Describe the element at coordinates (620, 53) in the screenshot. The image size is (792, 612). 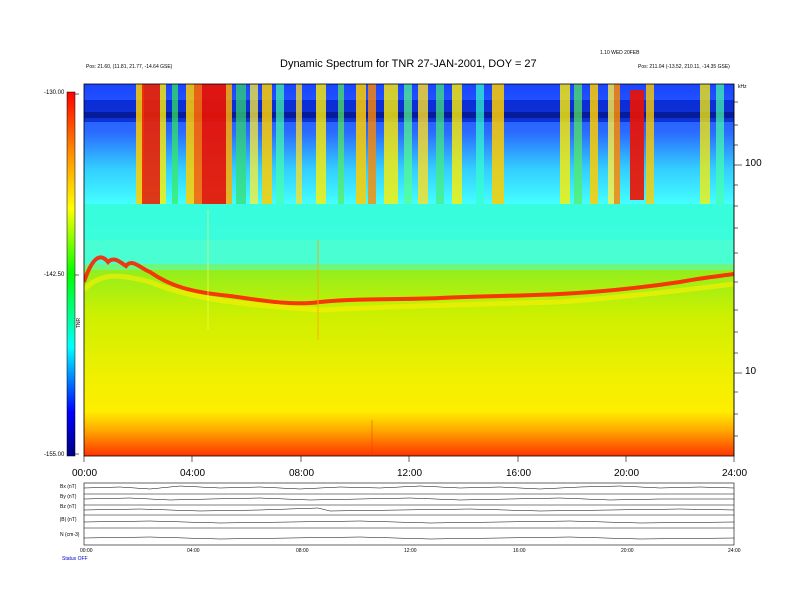
I see `header-right-line1: 1.10 WED 20FEB` at that location.